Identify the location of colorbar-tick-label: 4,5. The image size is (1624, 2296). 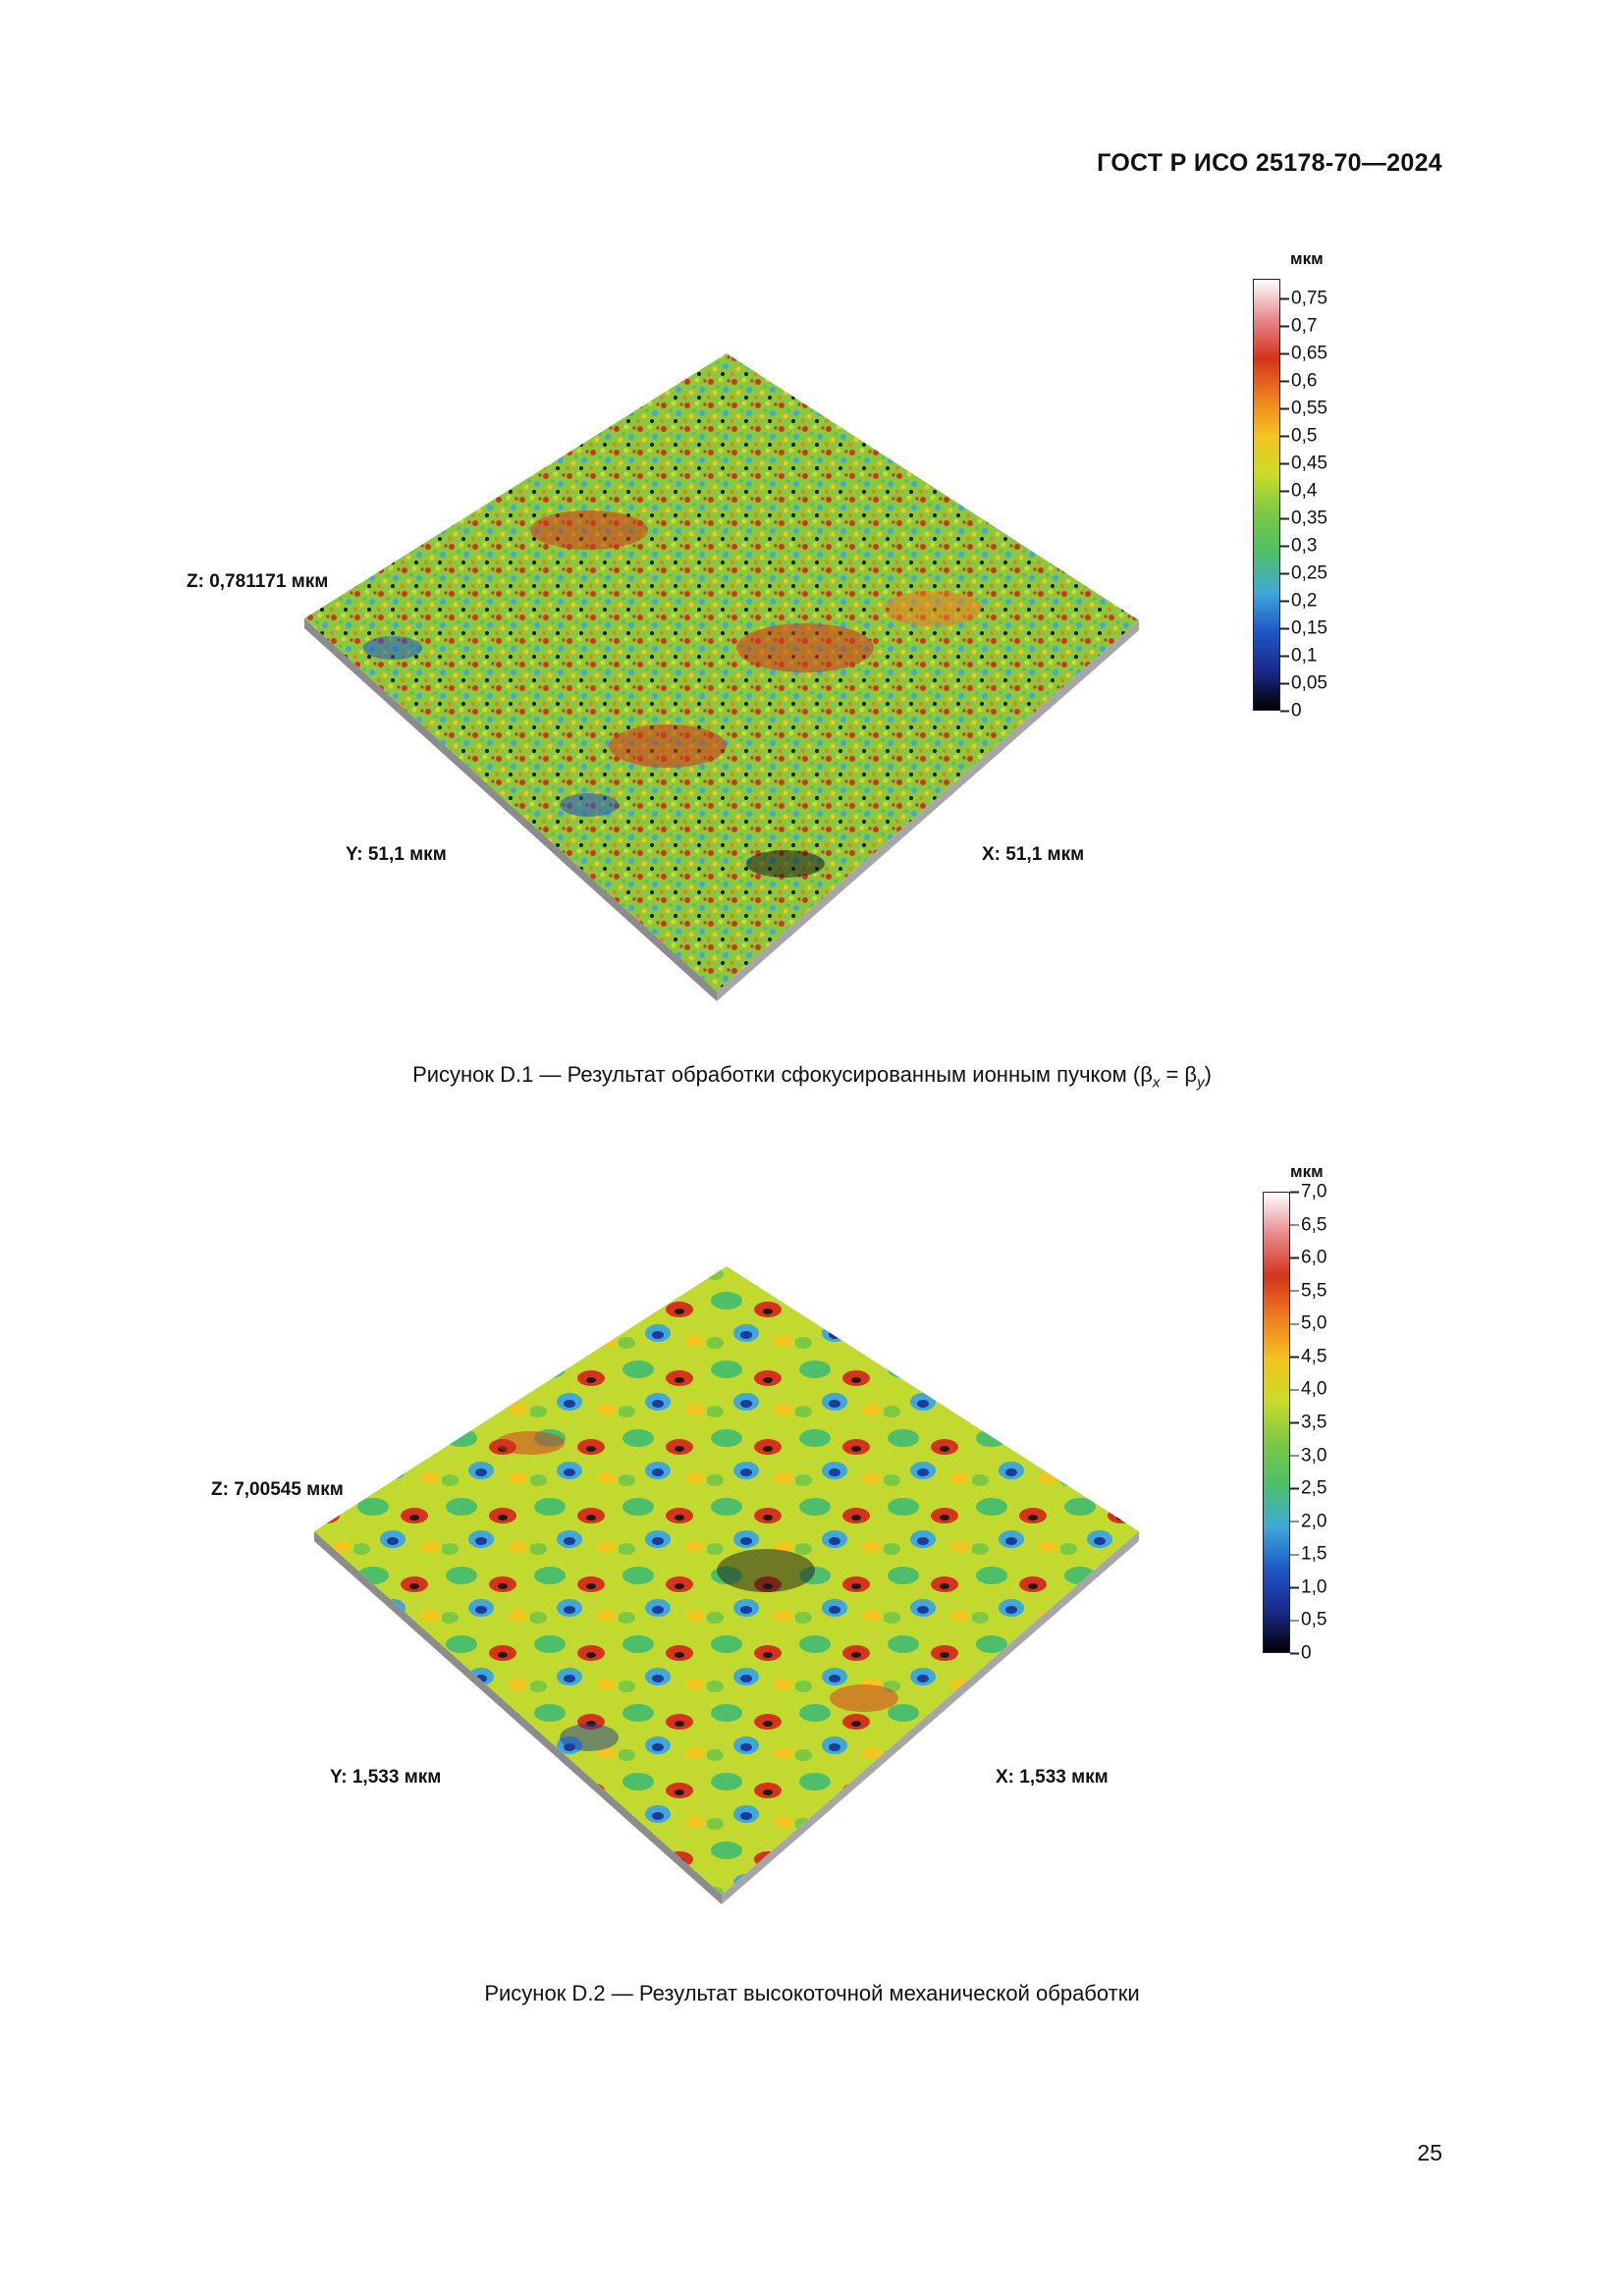
(1308, 1356).